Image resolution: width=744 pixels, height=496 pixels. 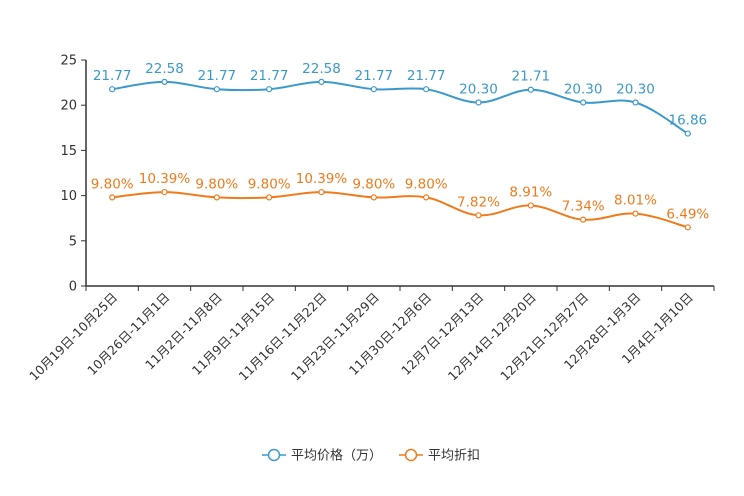 I want to click on legend-label: 平均价格（万）, so click(x=336, y=456).